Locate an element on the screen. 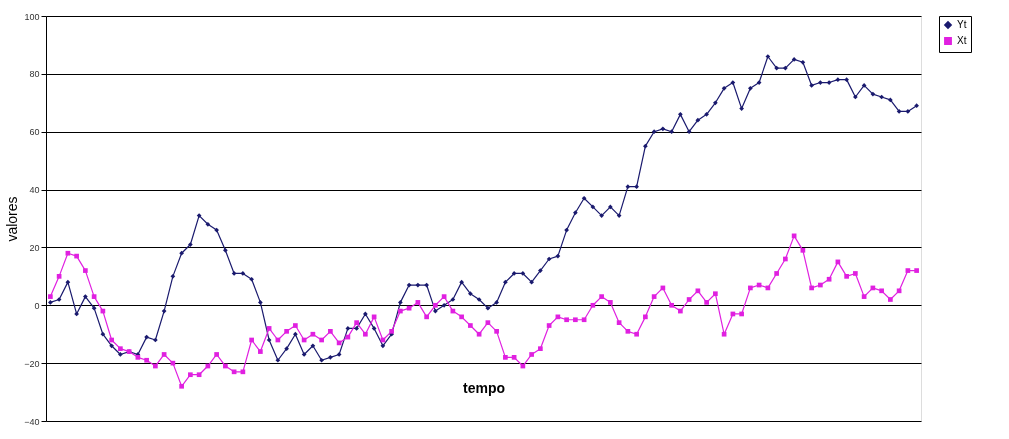  legend-label: Xt is located at coordinates (962, 40).